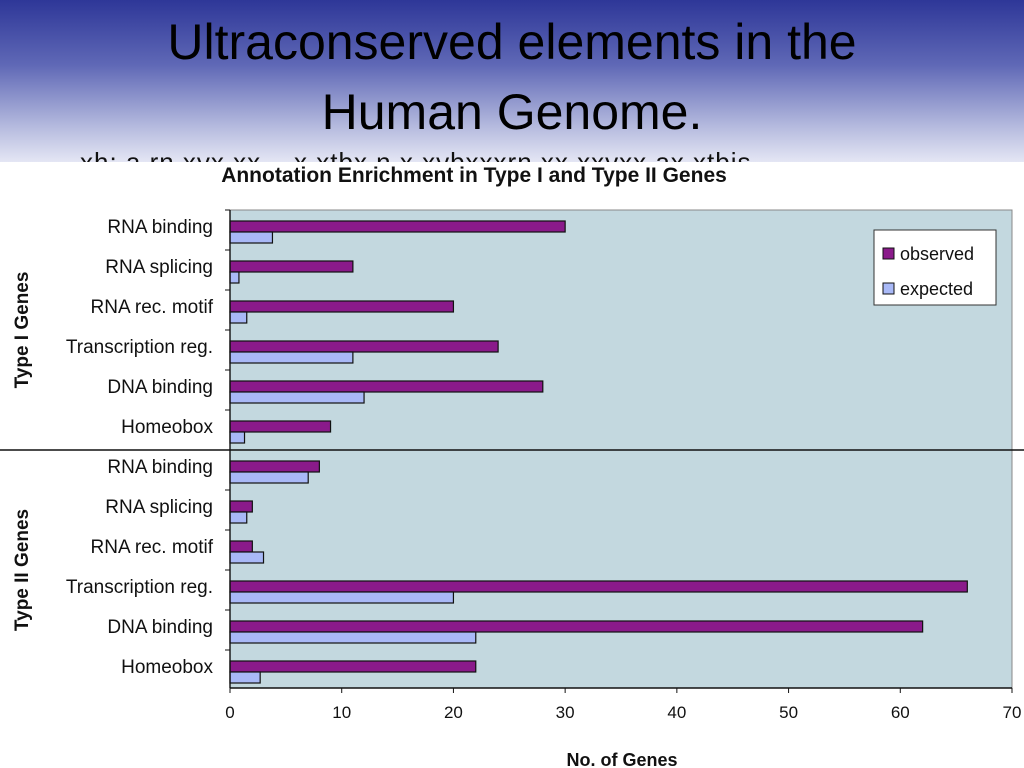  What do you see at coordinates (342, 597) in the screenshot?
I see `bar-expected-group2-transcription-reg` at bounding box center [342, 597].